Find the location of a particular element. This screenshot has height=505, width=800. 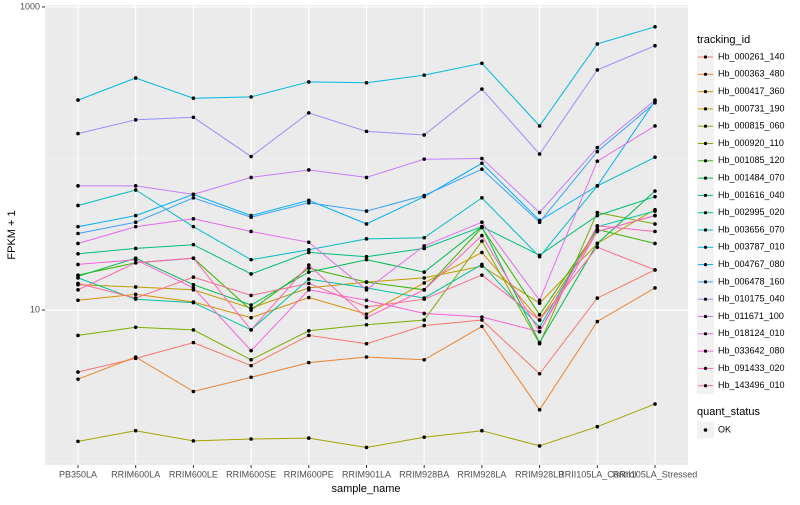

y-tick-label: 1000 is located at coordinates (30, 6).